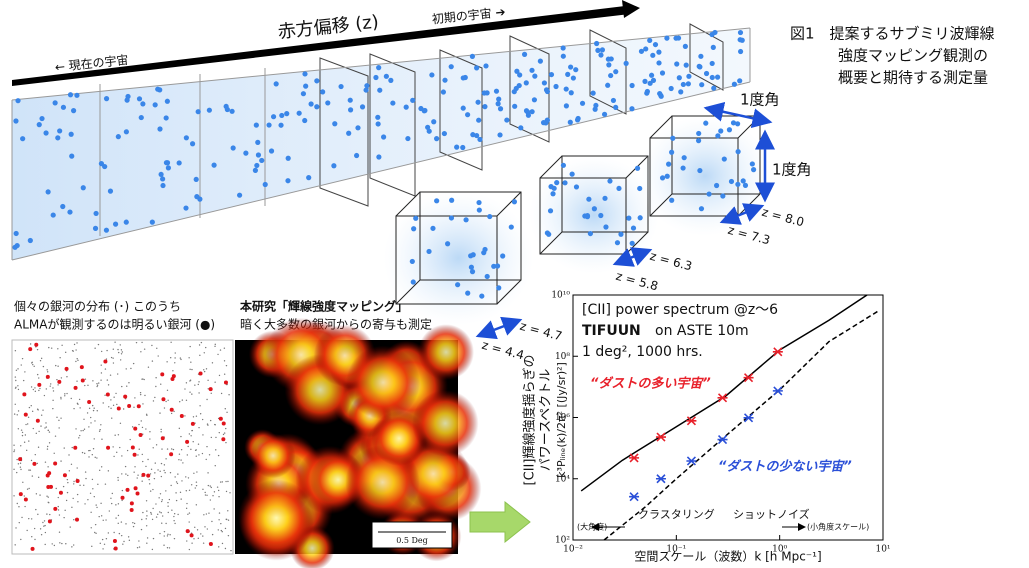  What do you see at coordinates (782, 217) in the screenshot?
I see `z-label: z = 8.0` at bounding box center [782, 217].